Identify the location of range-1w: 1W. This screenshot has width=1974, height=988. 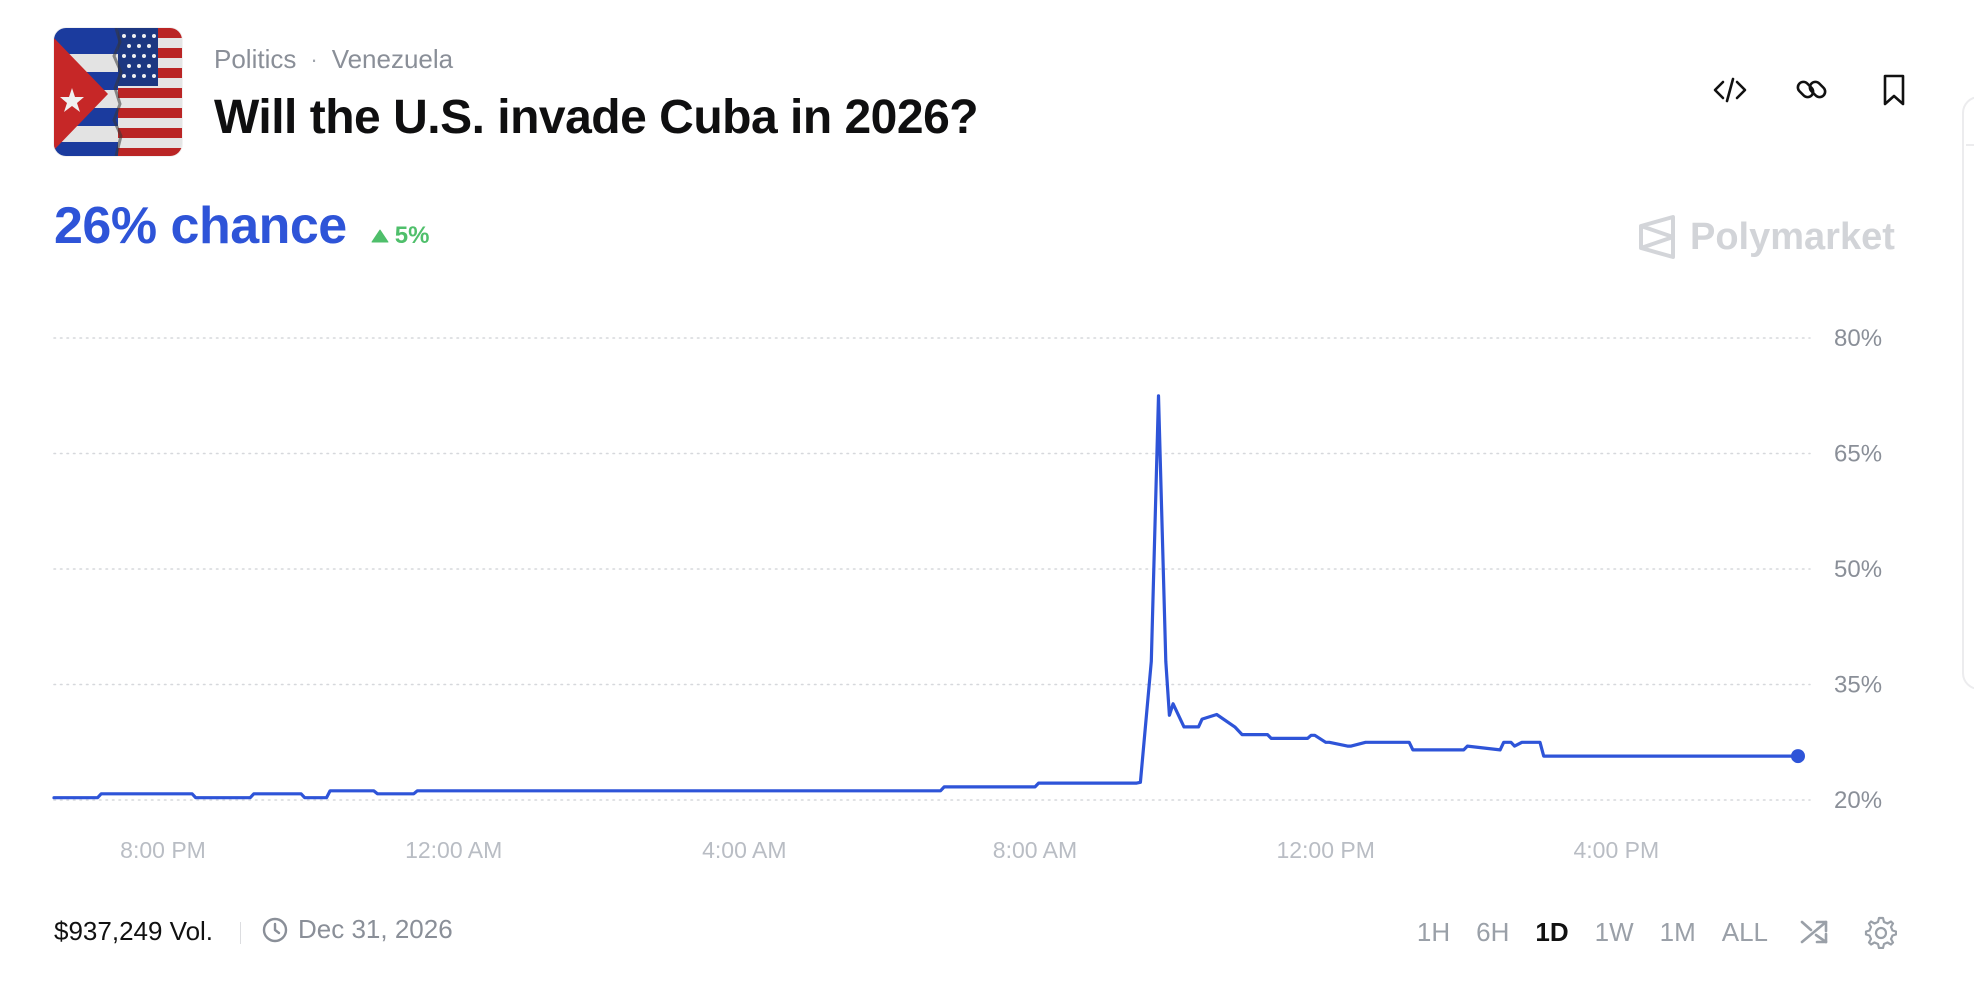
(1614, 931).